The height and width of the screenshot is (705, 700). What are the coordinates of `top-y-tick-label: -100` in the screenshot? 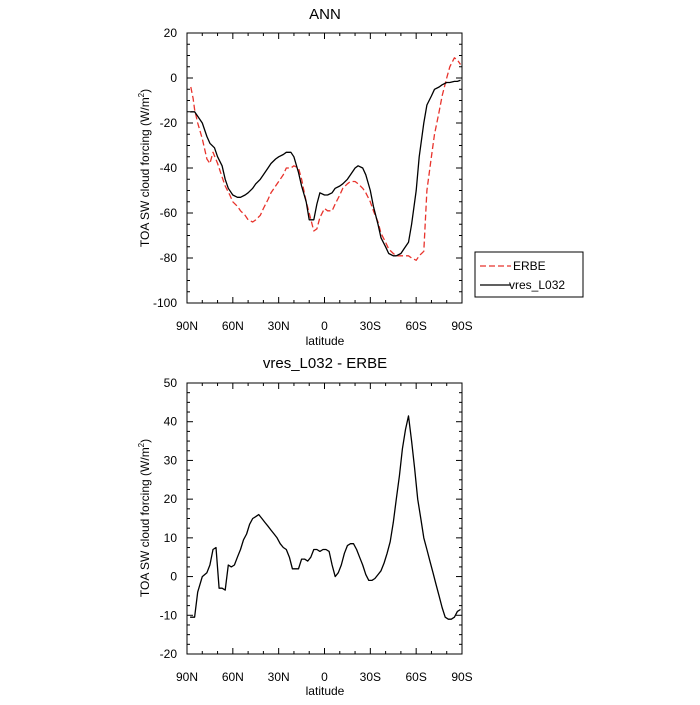 It's located at (165, 303).